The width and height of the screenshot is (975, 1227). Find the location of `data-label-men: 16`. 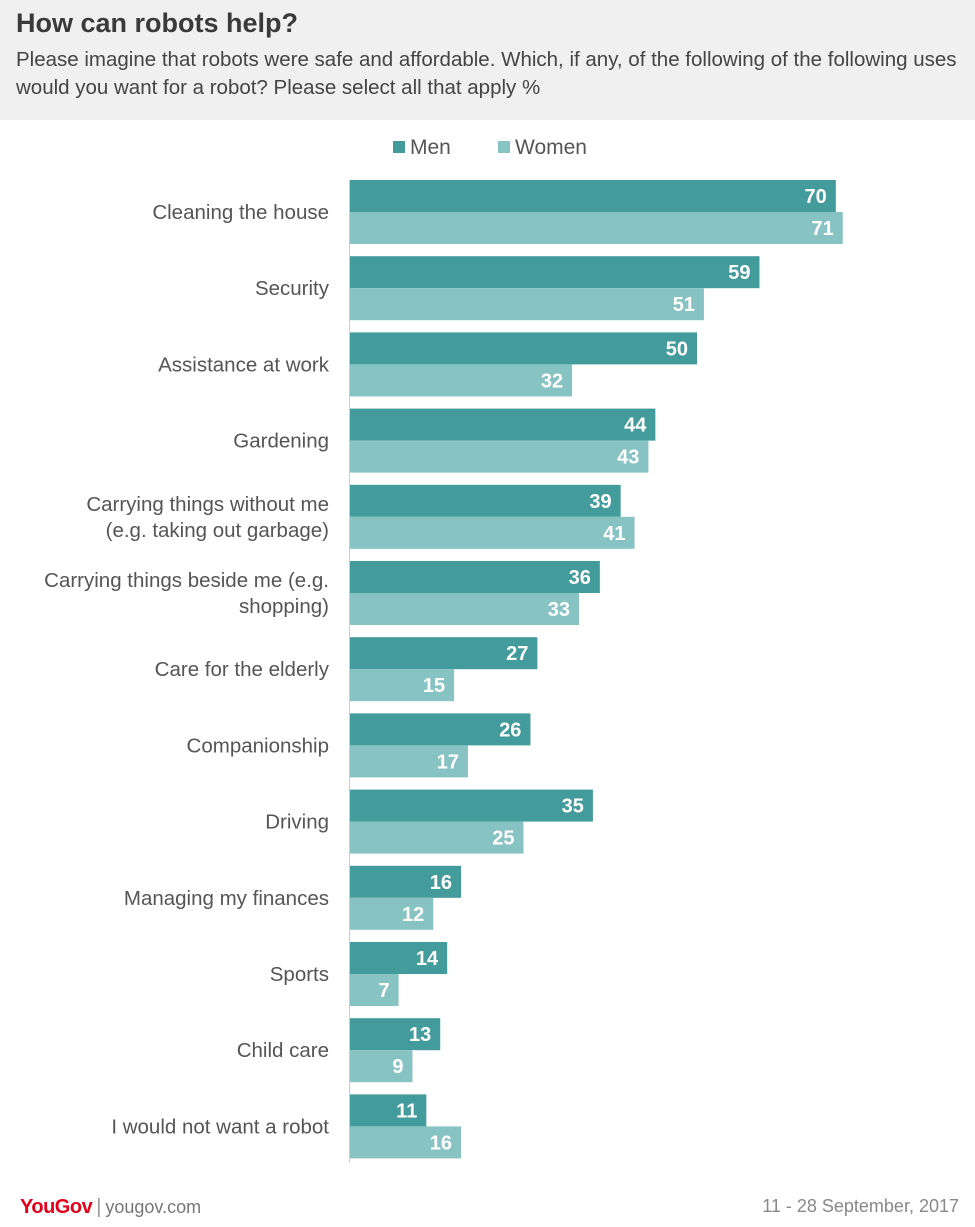

data-label-men: 16 is located at coordinates (441, 883).